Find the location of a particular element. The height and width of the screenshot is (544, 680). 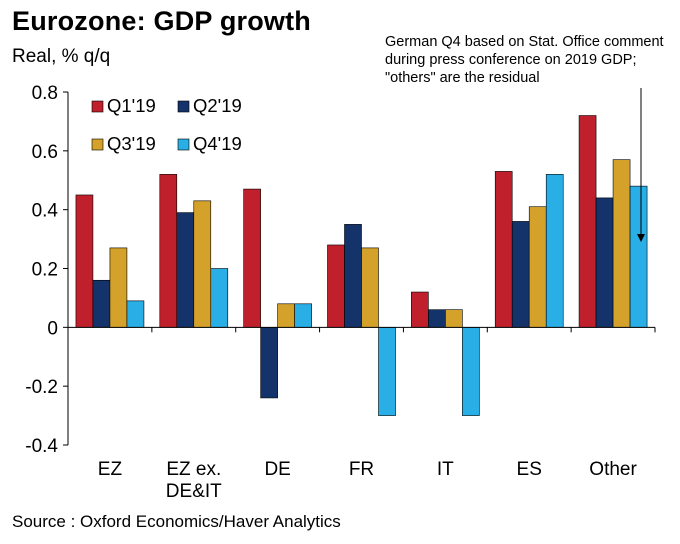

legend: Q1'19 Q2'19 Q3'19 Q4'19 is located at coordinates (166, 124).